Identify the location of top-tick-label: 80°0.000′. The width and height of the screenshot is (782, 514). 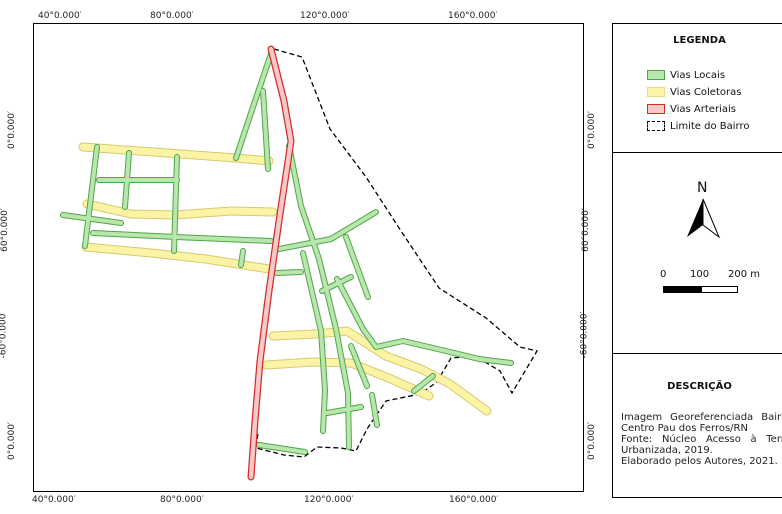
(172, 16).